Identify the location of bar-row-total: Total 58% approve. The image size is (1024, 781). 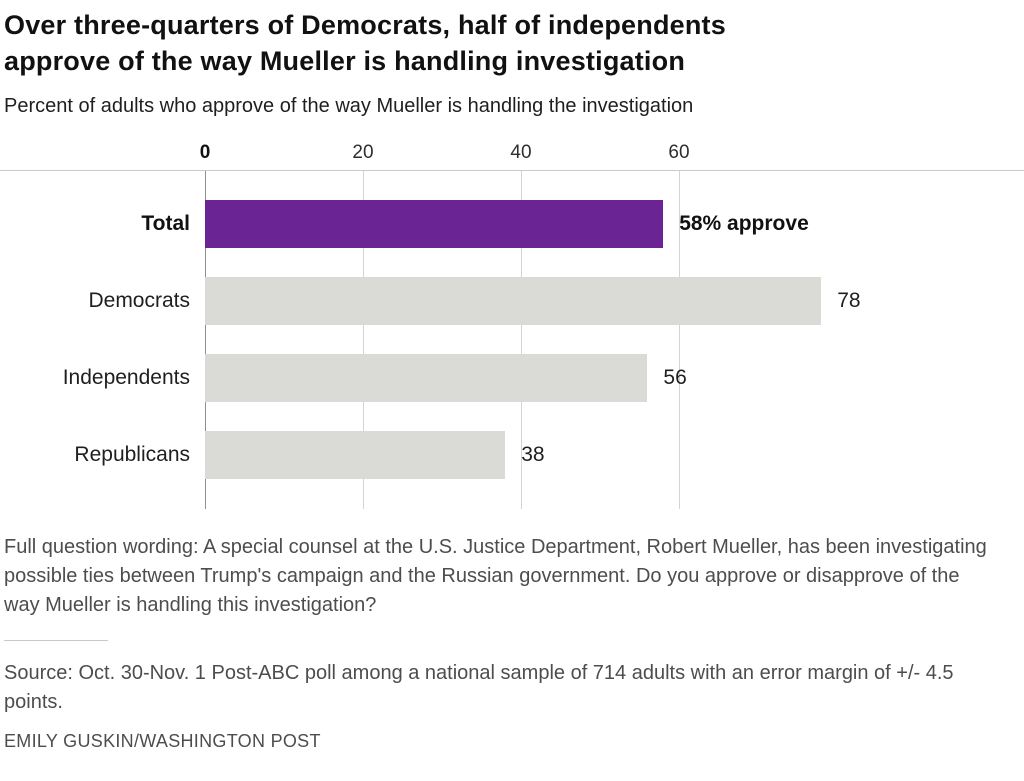
(512, 223).